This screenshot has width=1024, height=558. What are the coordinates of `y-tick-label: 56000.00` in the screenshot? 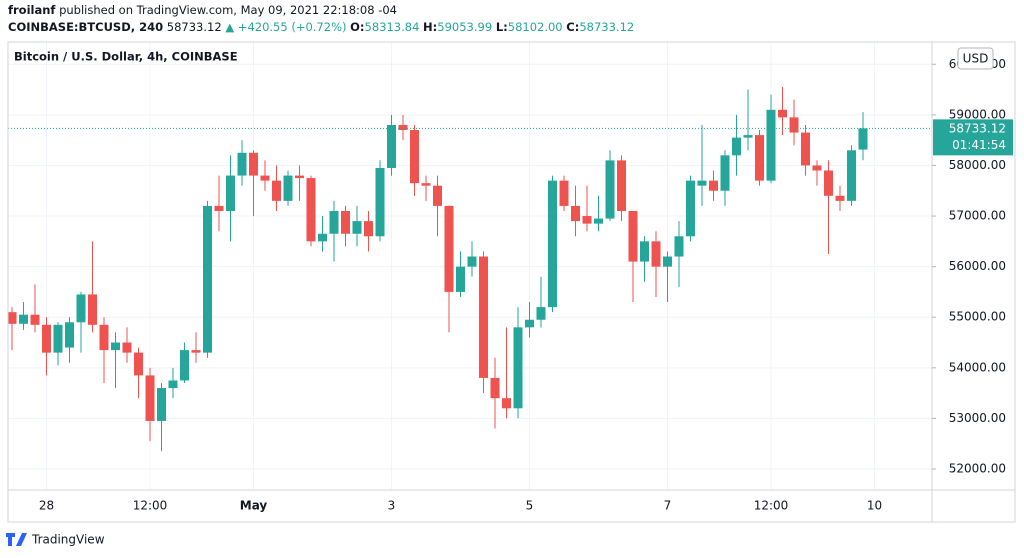 It's located at (977, 266).